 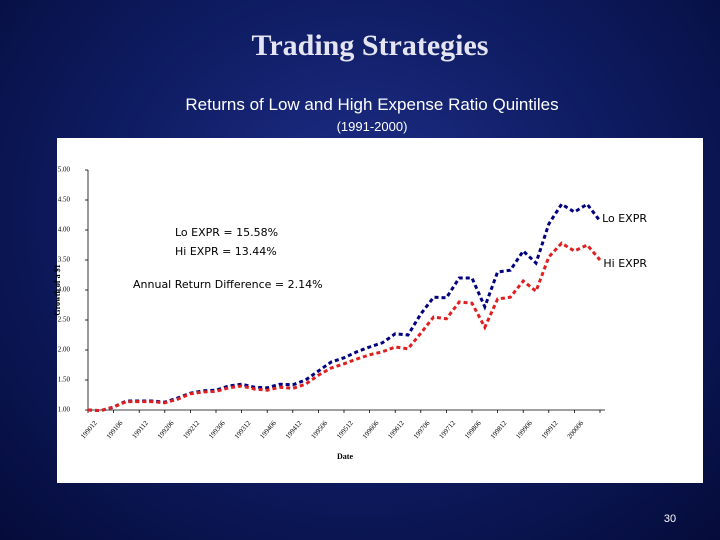 I want to click on annotation: Annual Return Difference = 2.14%, so click(x=228, y=284).